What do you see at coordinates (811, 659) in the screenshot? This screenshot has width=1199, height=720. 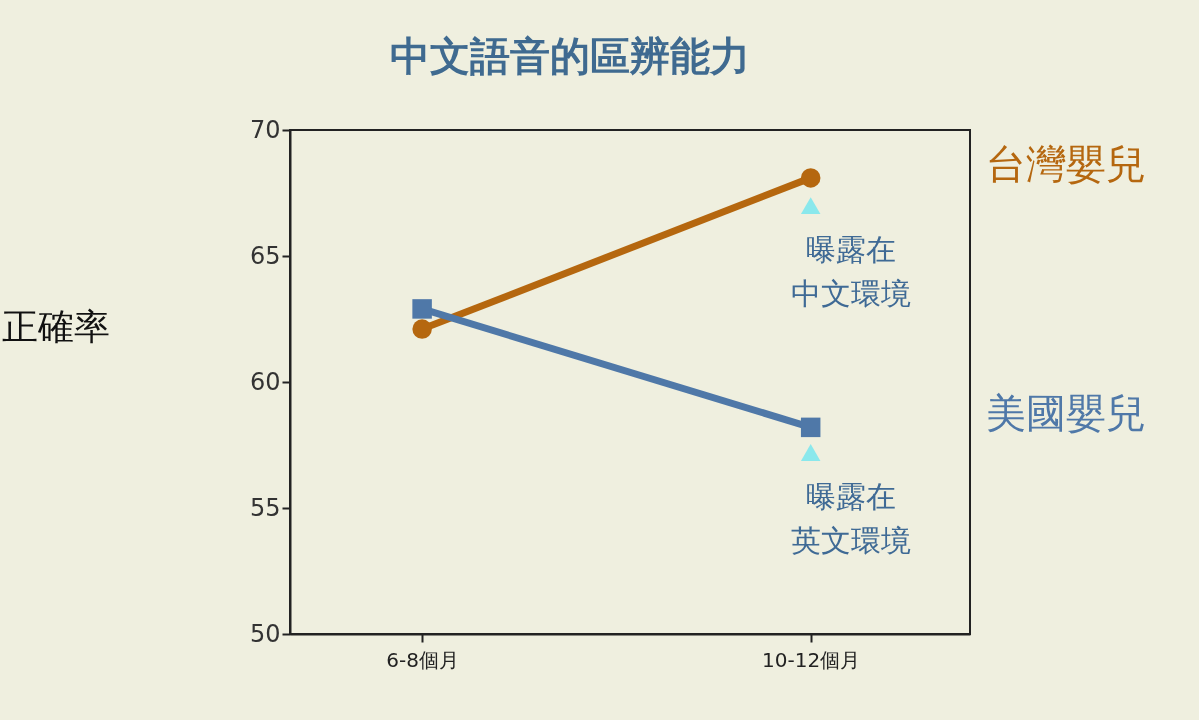 I see `x-tick-label: 10-12個月` at bounding box center [811, 659].